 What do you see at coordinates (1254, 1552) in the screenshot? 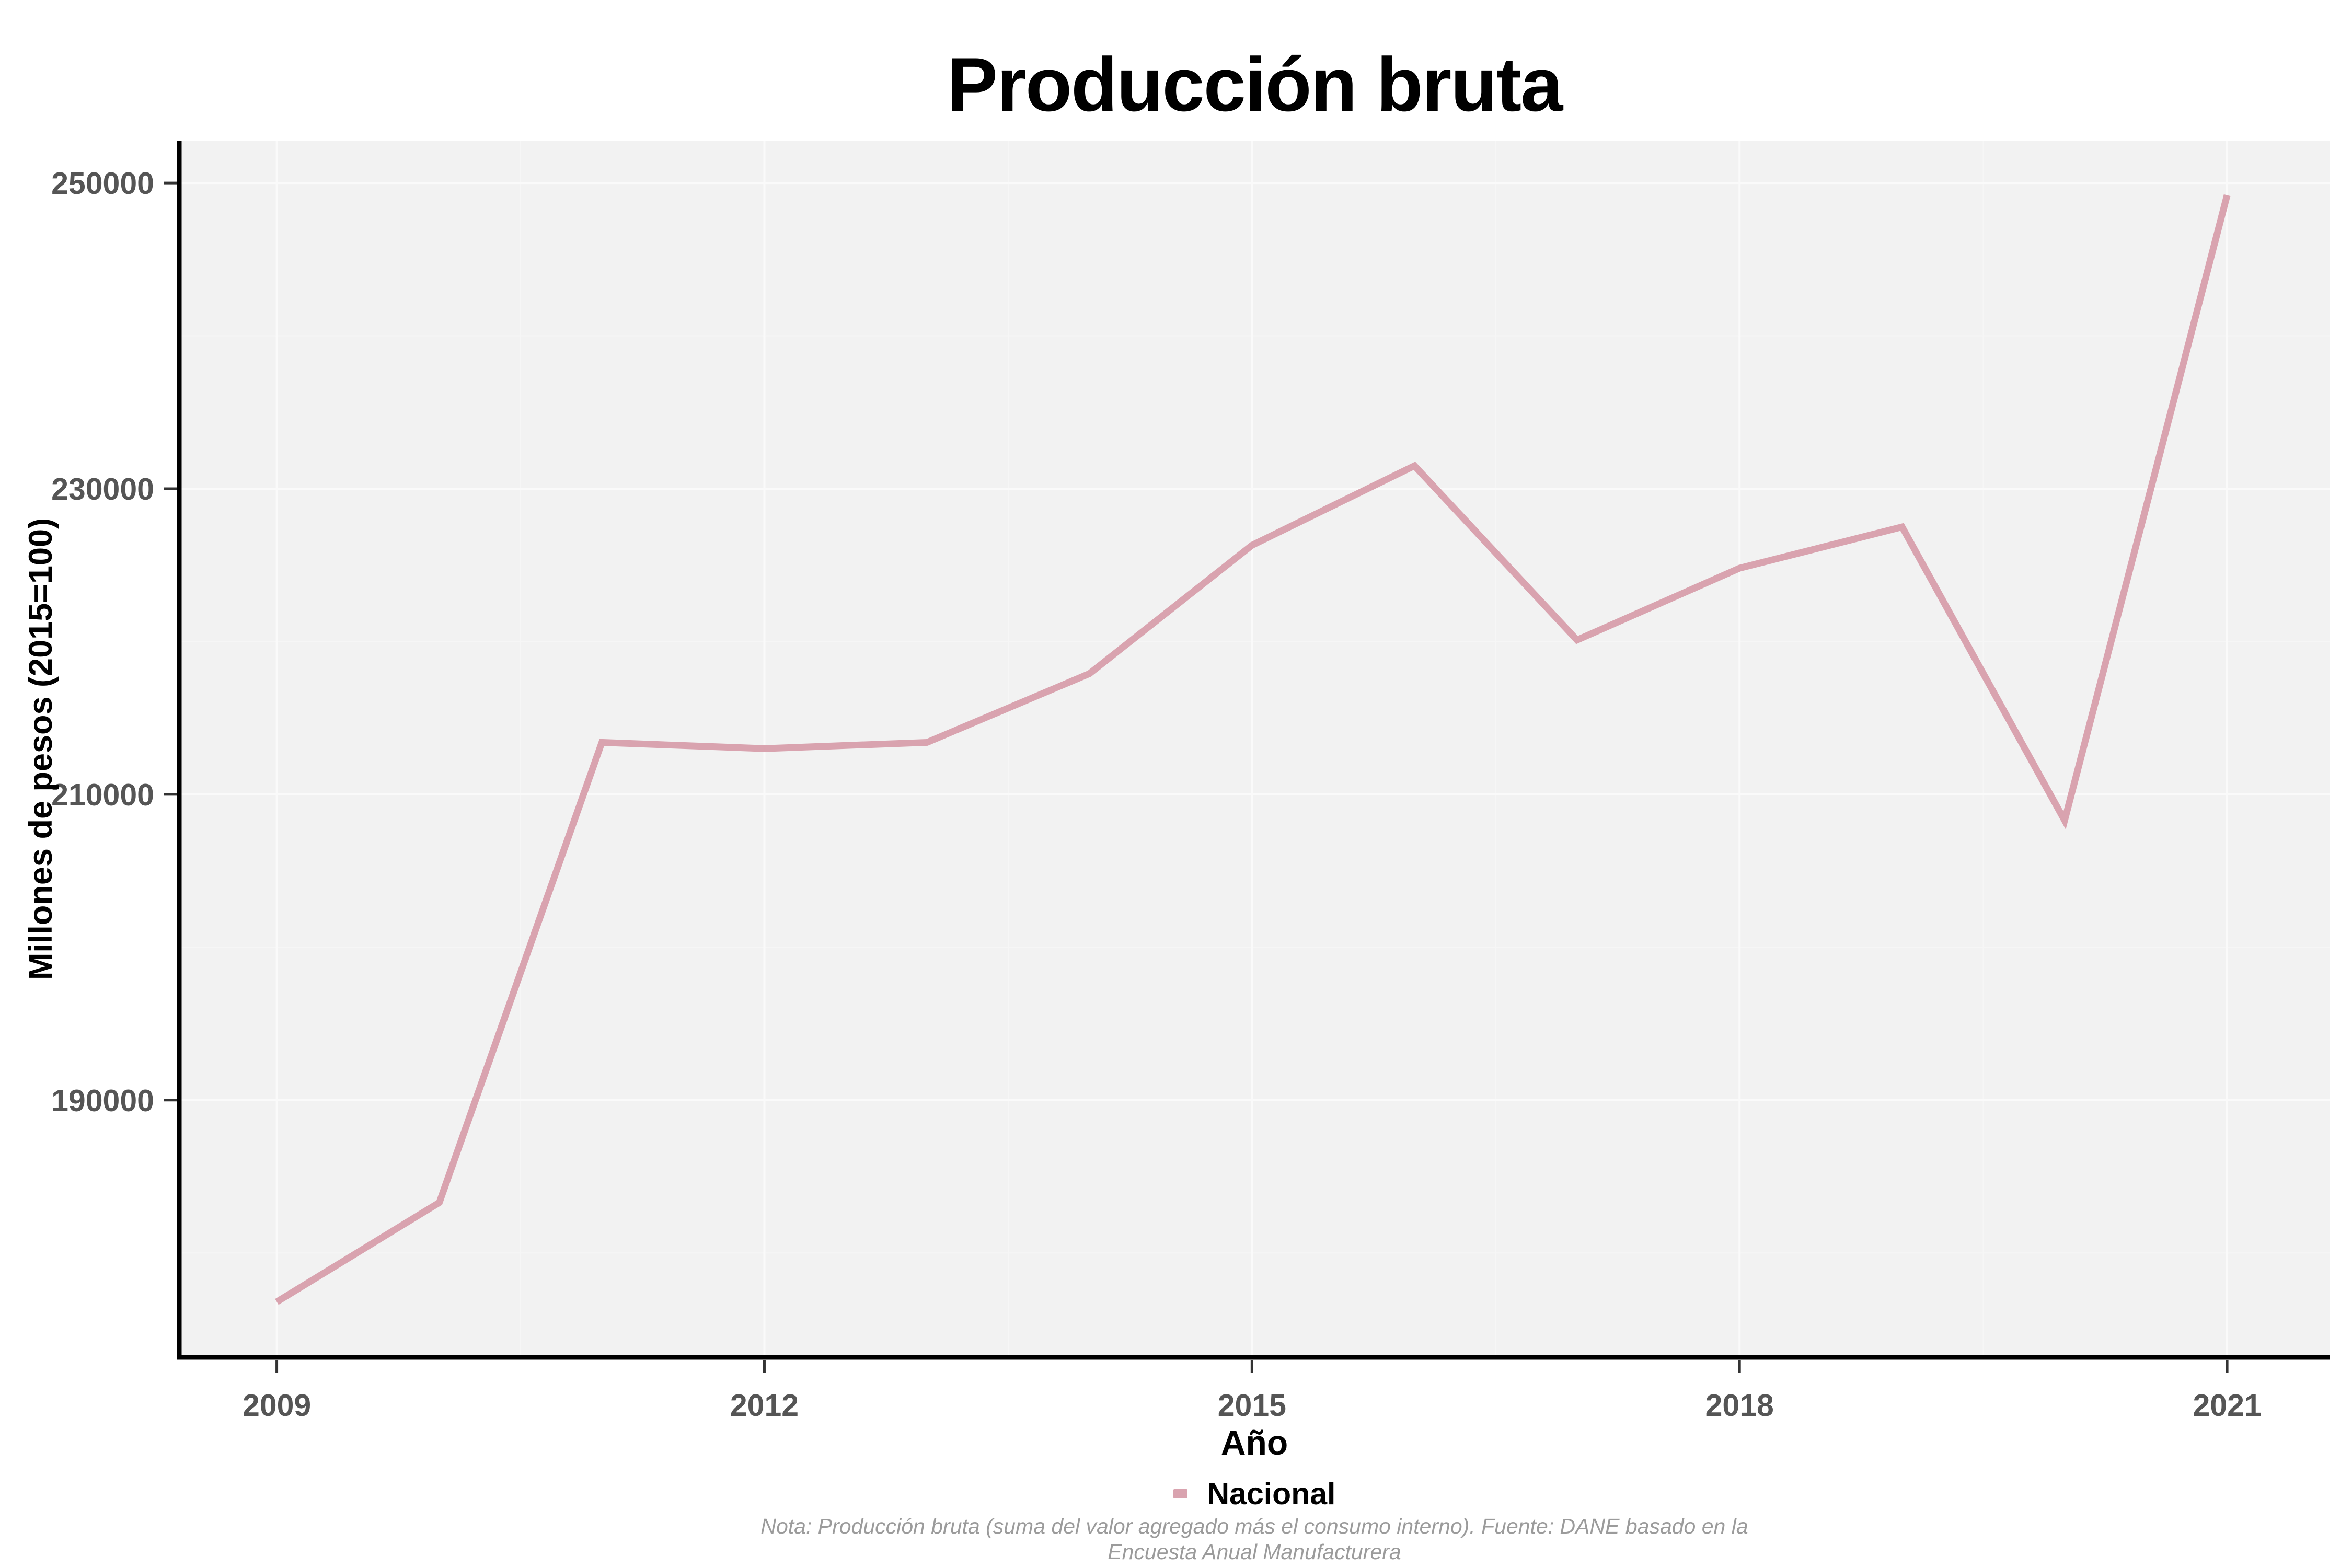
I see `caption-line-2: Encuesta Anual Manufacturera` at bounding box center [1254, 1552].